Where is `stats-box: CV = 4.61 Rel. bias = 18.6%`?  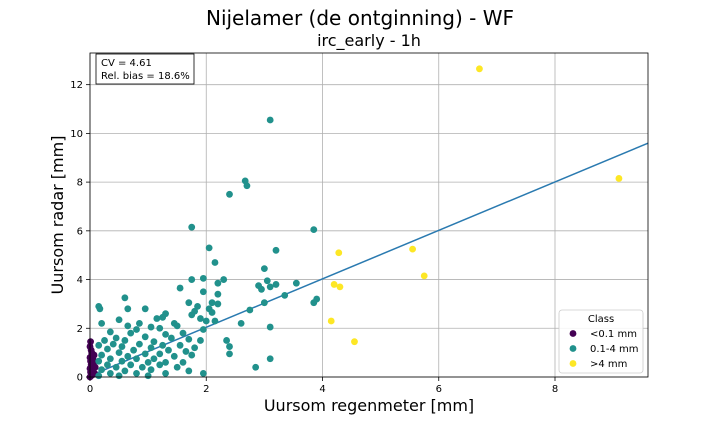
stats-box: CV = 4.61 Rel. bias = 18.6% is located at coordinates (145, 69).